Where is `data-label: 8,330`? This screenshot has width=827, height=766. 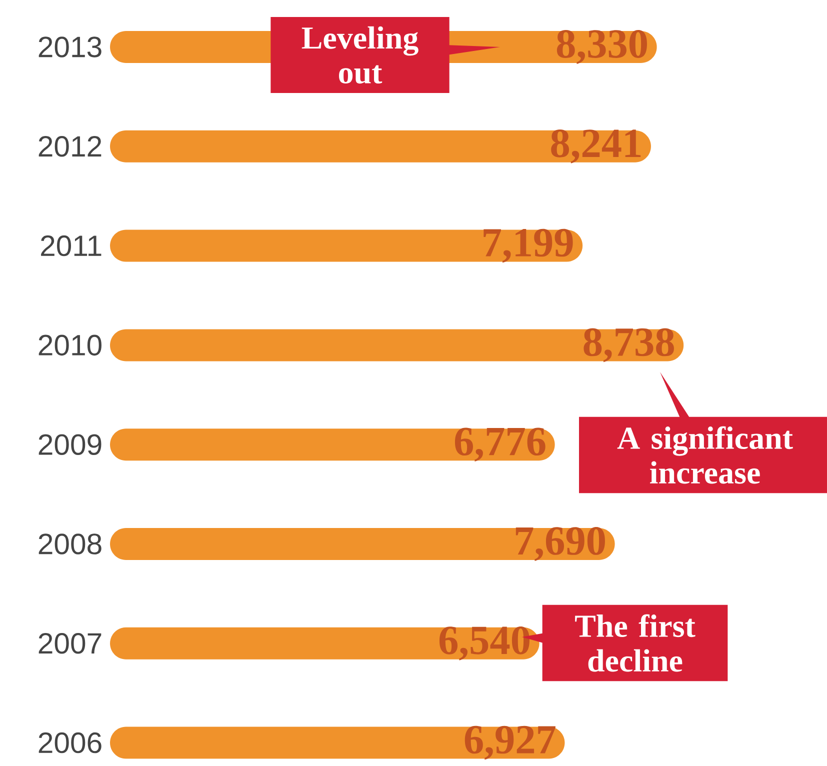 data-label: 8,330 is located at coordinates (601, 47).